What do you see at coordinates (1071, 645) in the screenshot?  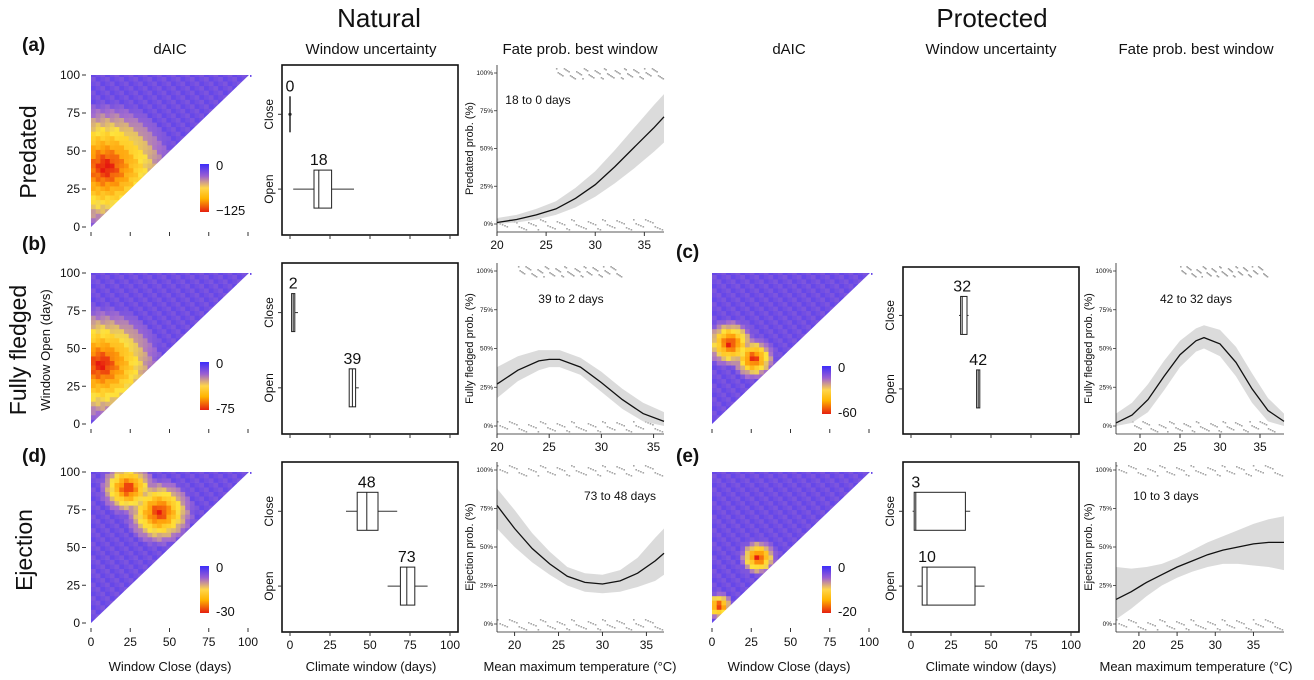 I see `x-tick-label: 100` at bounding box center [1071, 645].